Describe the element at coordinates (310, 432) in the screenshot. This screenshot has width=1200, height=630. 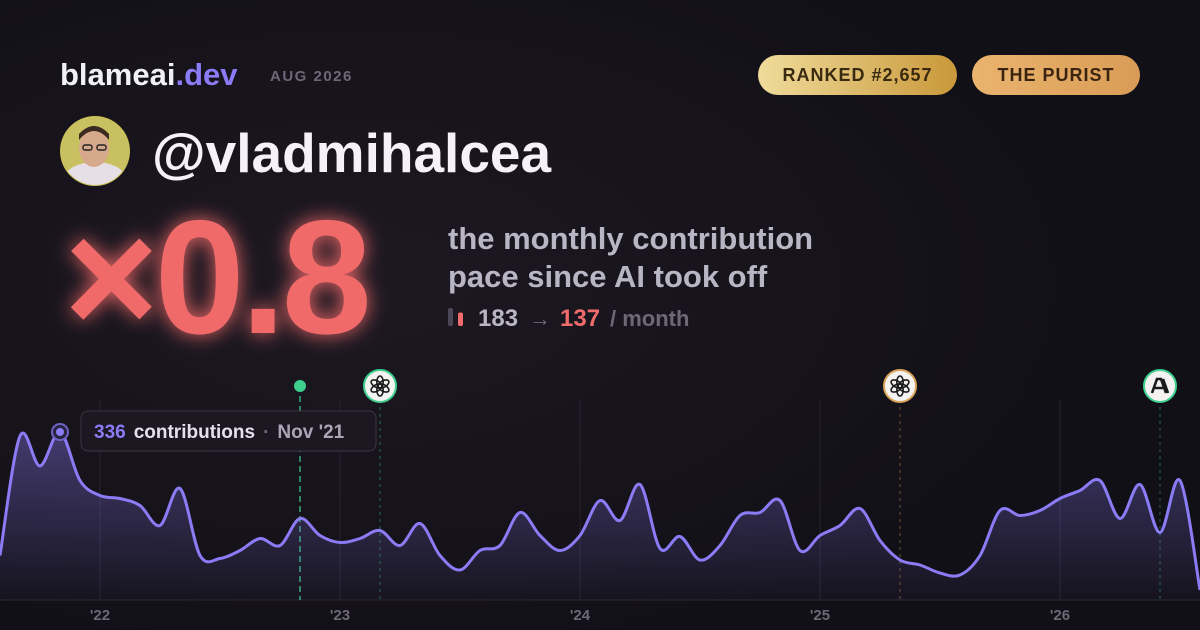
I see `tooltip-date: Nov '21` at that location.